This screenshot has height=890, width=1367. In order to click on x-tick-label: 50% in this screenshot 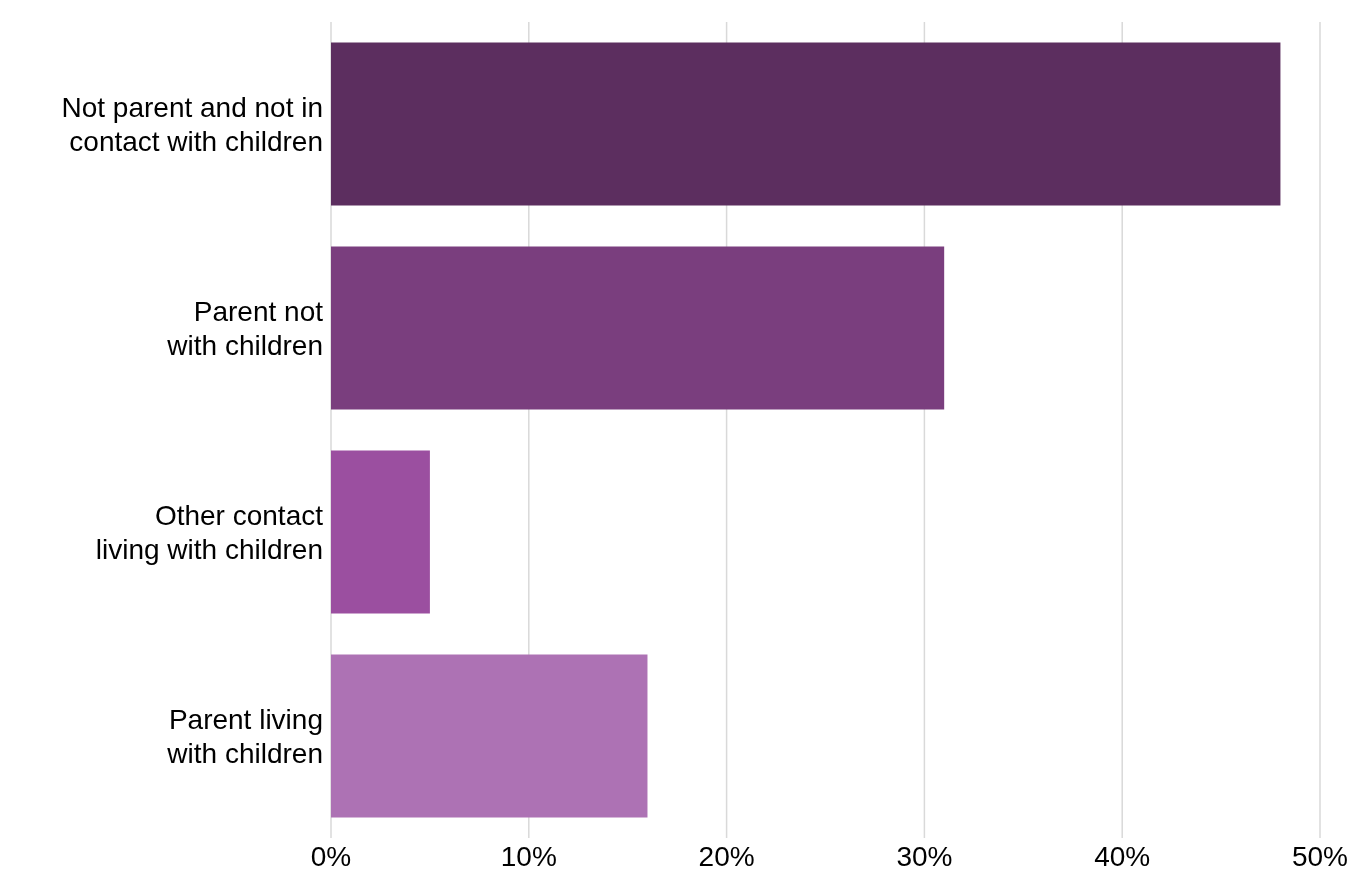, I will do `click(1320, 856)`.